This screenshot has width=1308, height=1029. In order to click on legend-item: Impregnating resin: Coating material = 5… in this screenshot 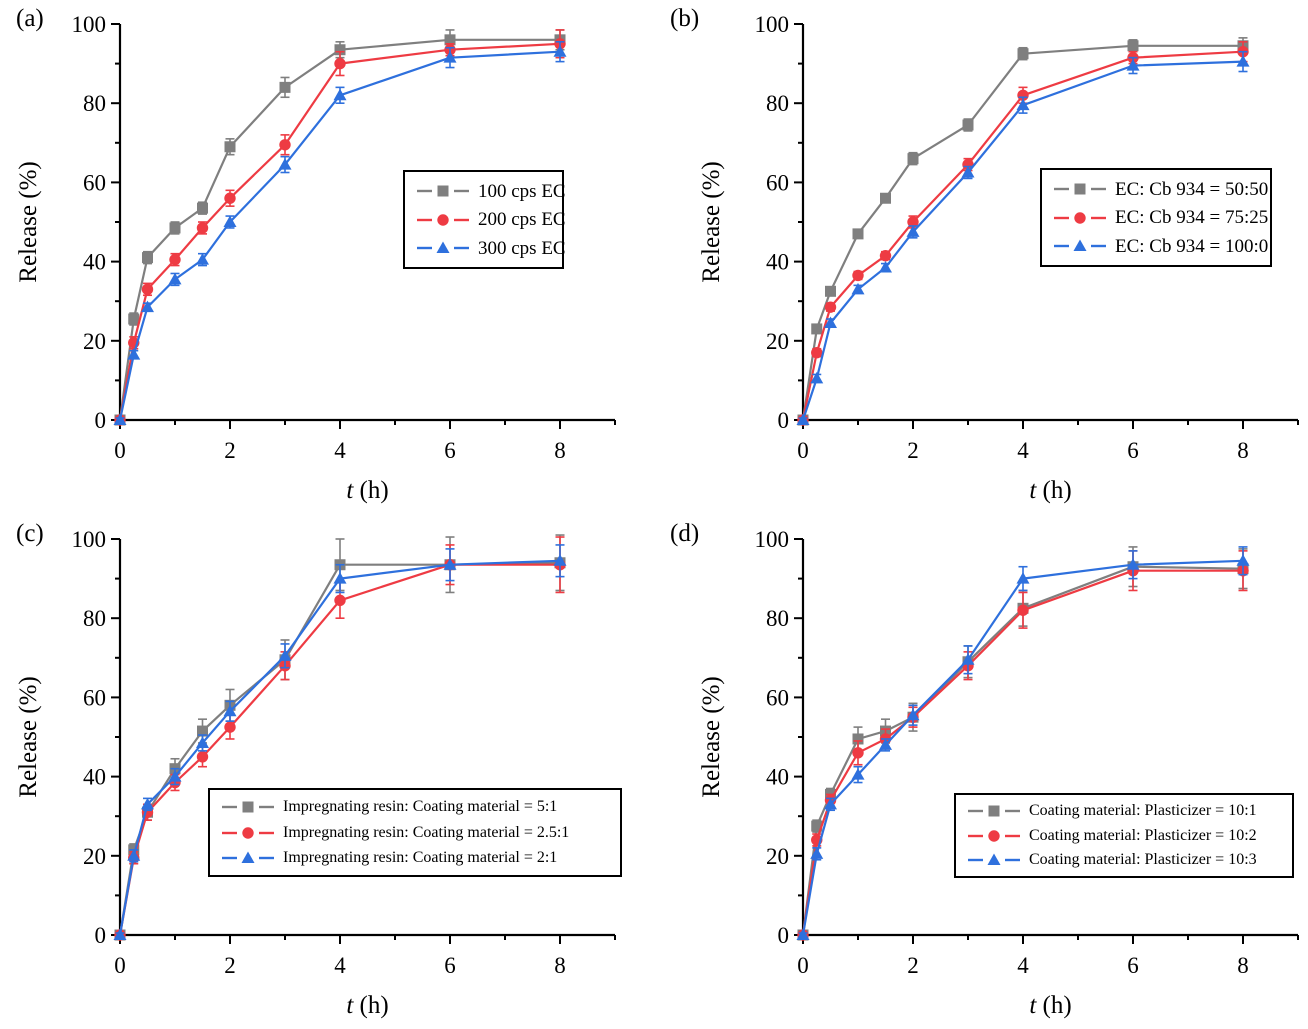, I will do `click(421, 807)`.